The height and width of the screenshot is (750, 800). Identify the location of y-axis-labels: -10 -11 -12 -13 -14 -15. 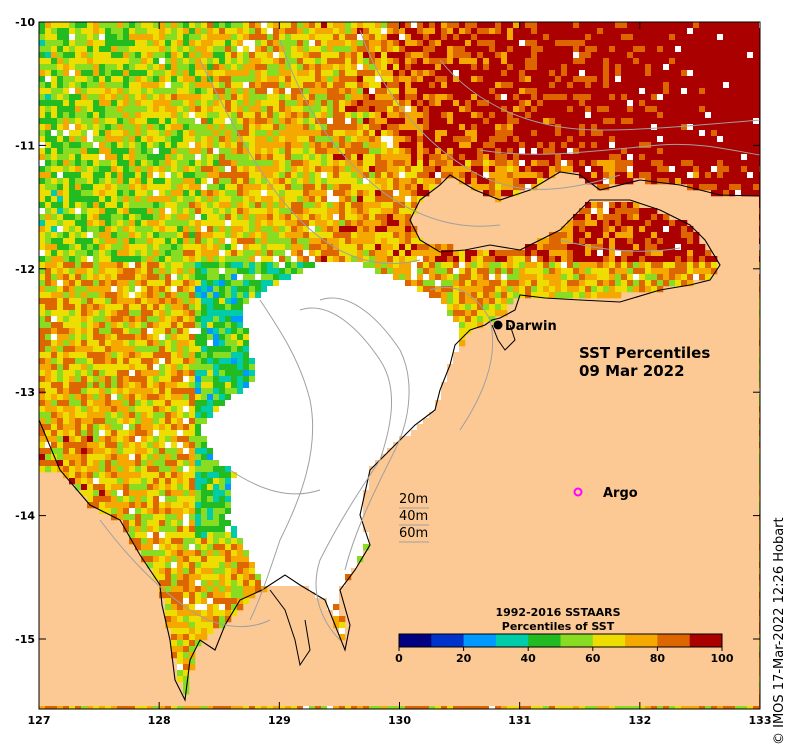
(25, 331).